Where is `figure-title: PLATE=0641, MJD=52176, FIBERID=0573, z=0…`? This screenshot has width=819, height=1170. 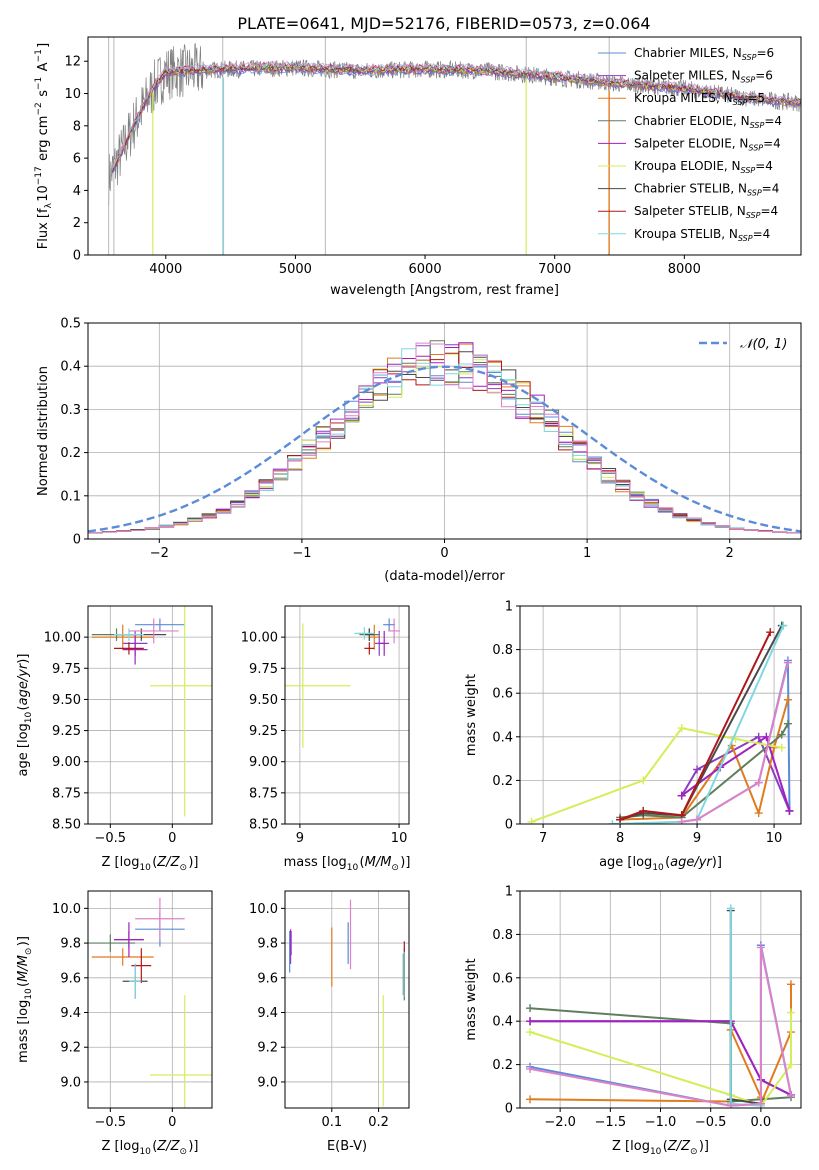 figure-title: PLATE=0641, MJD=52176, FIBERID=0573, z=0… is located at coordinates (443, 23).